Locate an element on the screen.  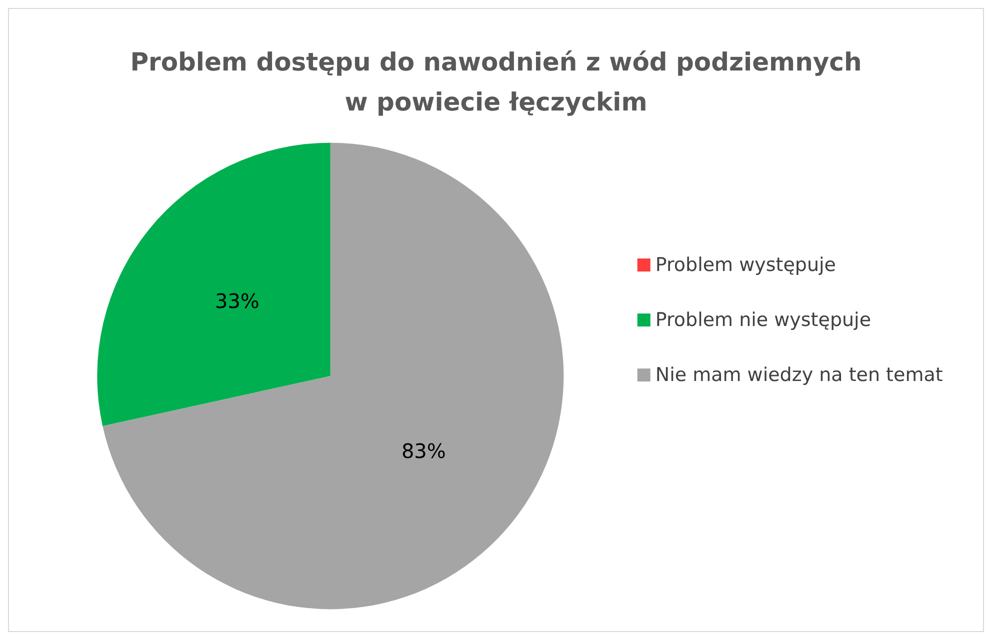
data-label: 33% is located at coordinates (237, 301).